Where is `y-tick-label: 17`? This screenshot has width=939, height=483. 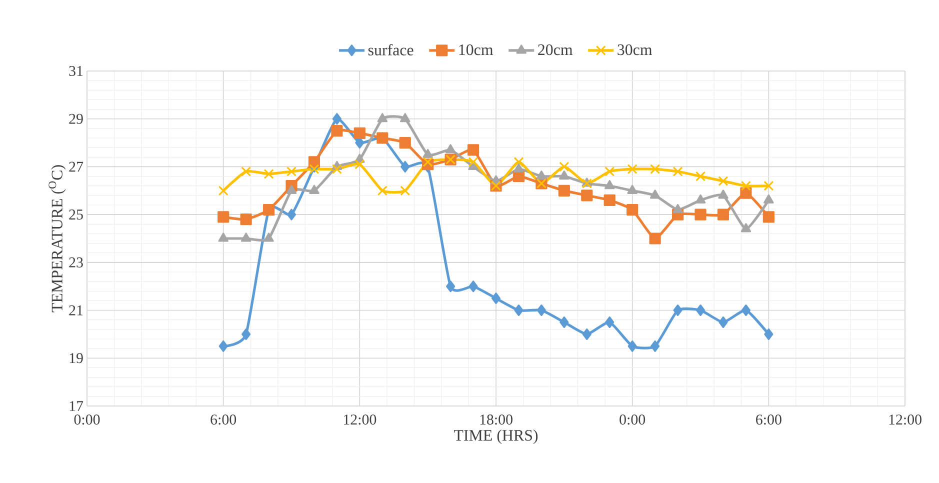 y-tick-label: 17 is located at coordinates (77, 406).